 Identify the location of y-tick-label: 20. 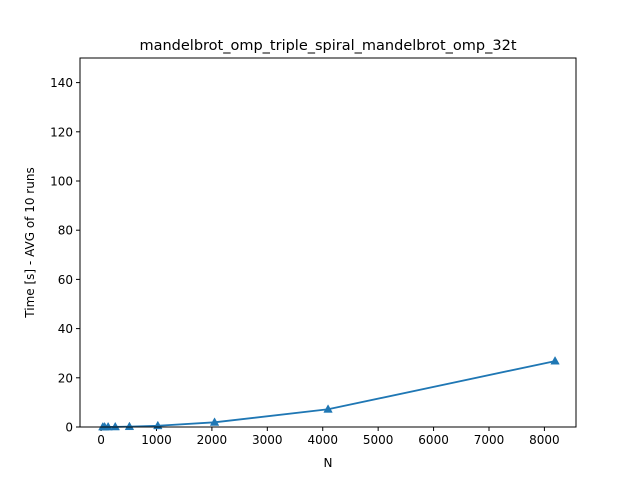
(65, 378).